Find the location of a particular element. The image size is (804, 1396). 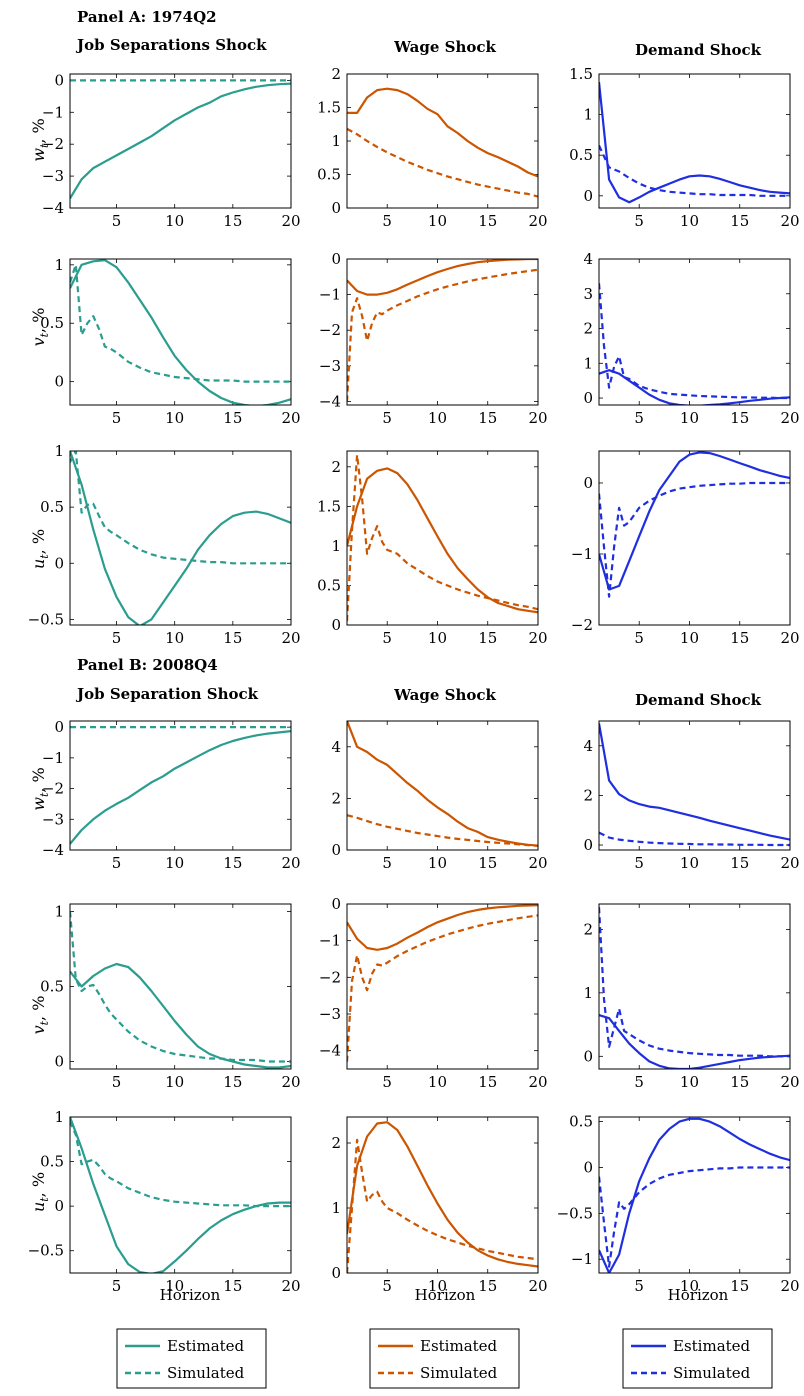

x-axis-label-wage: Horizon is located at coordinates (445, 1295).